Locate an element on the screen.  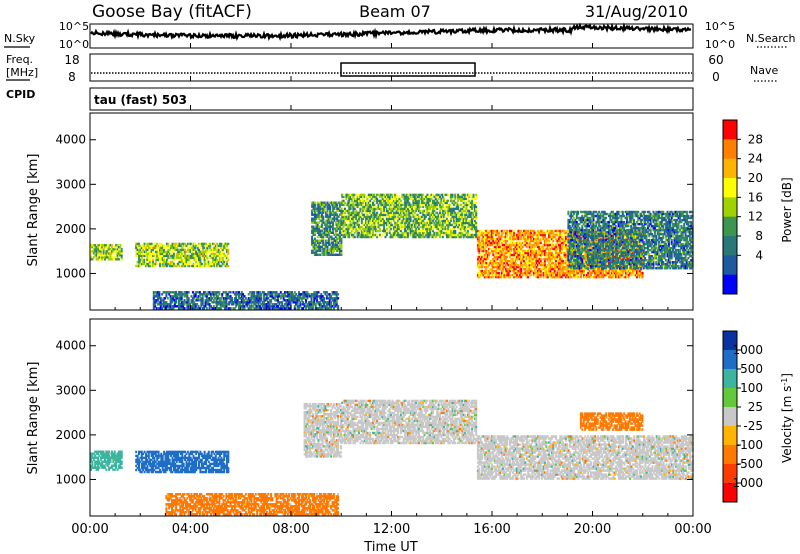
freq-tick-low: 8 is located at coordinates (72, 77).